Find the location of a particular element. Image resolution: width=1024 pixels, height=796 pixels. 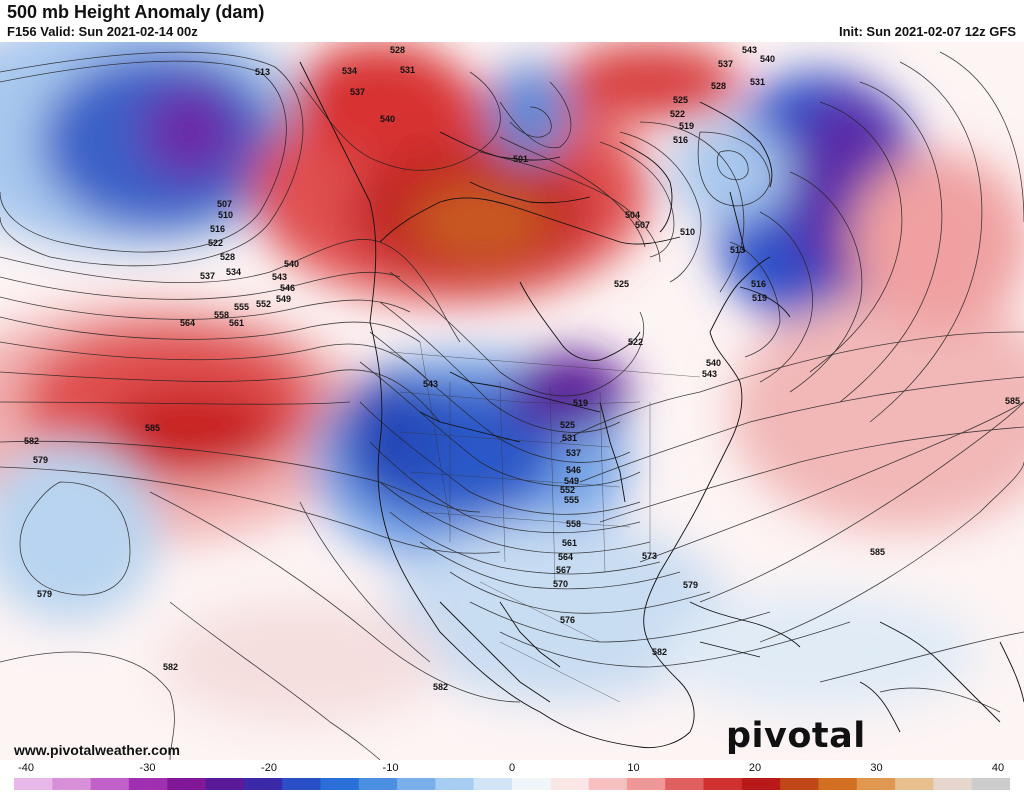

color-scale-tick: -10 is located at coordinates (390, 768).